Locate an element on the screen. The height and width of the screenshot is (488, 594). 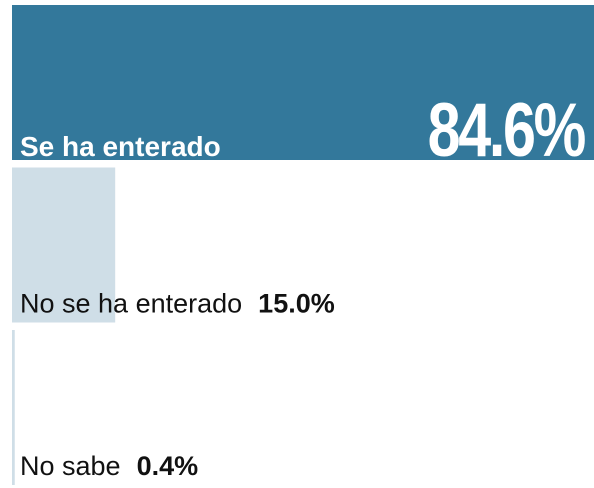
category-label: No se ha enterado is located at coordinates (131, 304).